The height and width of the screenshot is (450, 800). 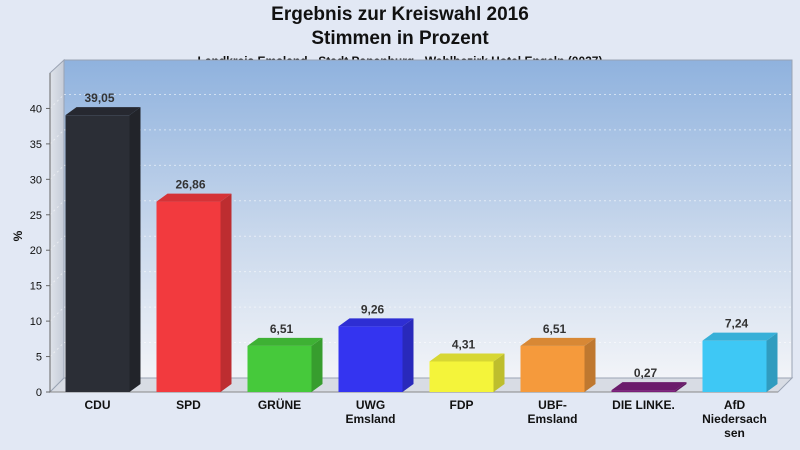 What do you see at coordinates (370, 405) in the screenshot?
I see `x-tick-label-line: UWG` at bounding box center [370, 405].